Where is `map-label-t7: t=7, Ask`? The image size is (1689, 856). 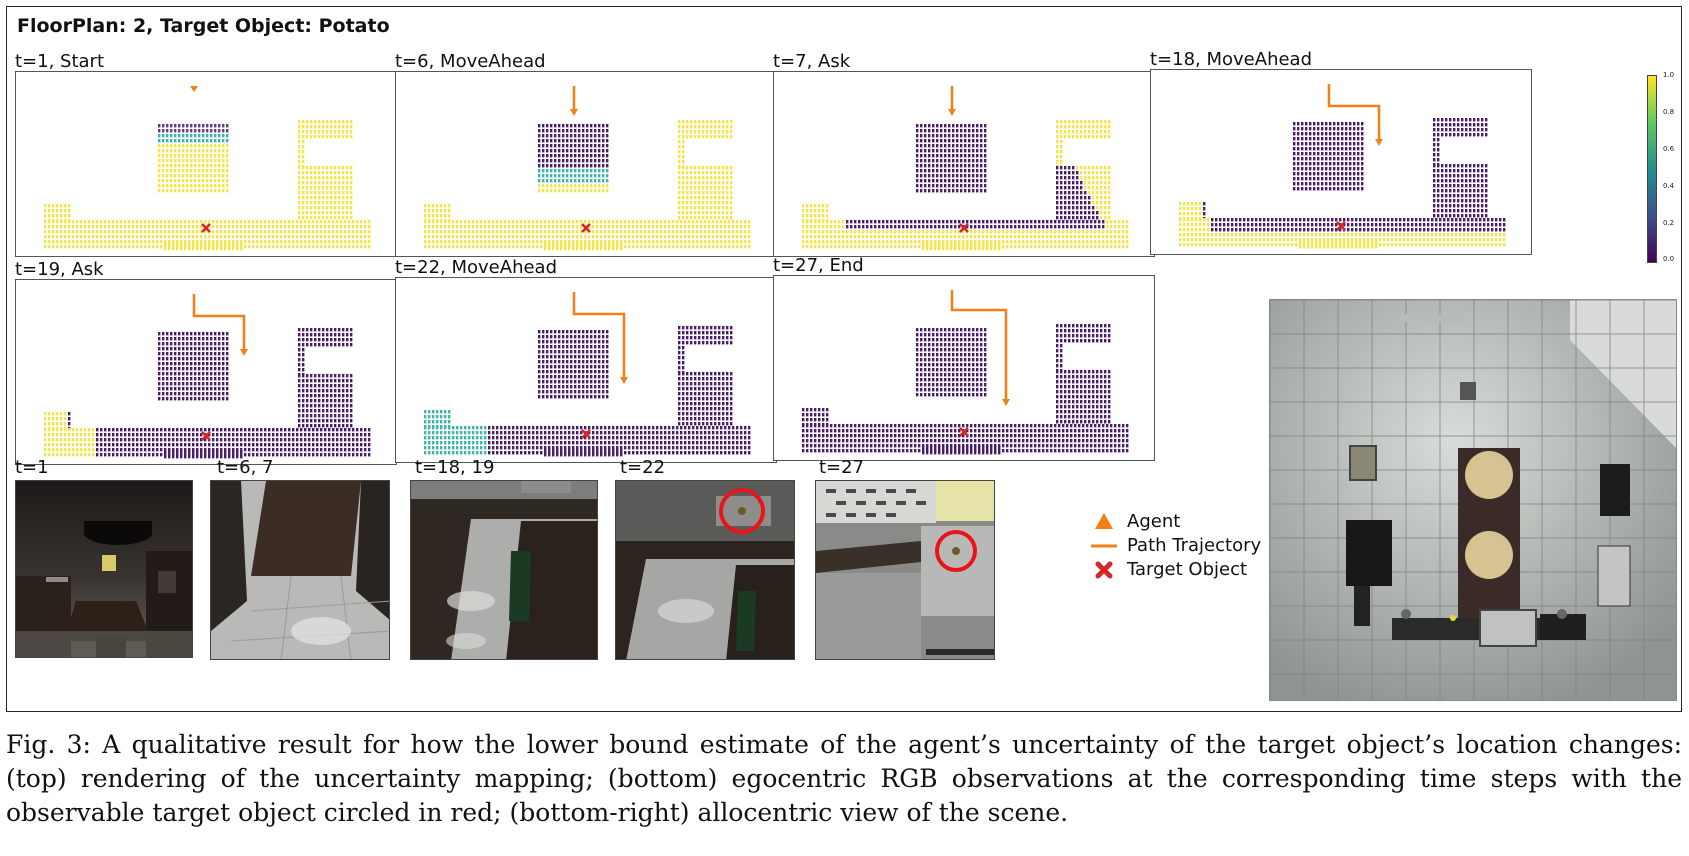 map-label-t7: t=7, Ask is located at coordinates (812, 61).